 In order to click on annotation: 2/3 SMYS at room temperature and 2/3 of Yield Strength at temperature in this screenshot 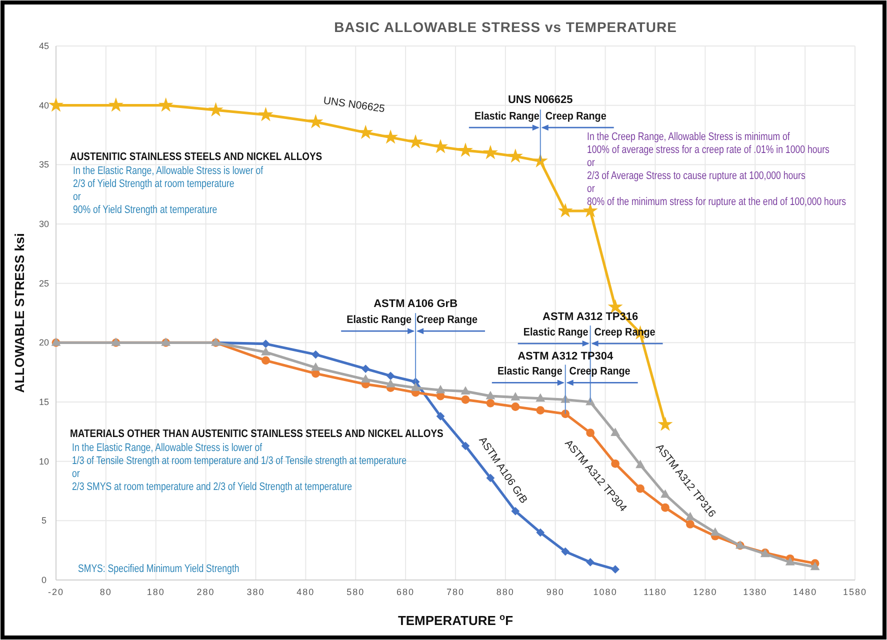, I will do `click(212, 487)`.